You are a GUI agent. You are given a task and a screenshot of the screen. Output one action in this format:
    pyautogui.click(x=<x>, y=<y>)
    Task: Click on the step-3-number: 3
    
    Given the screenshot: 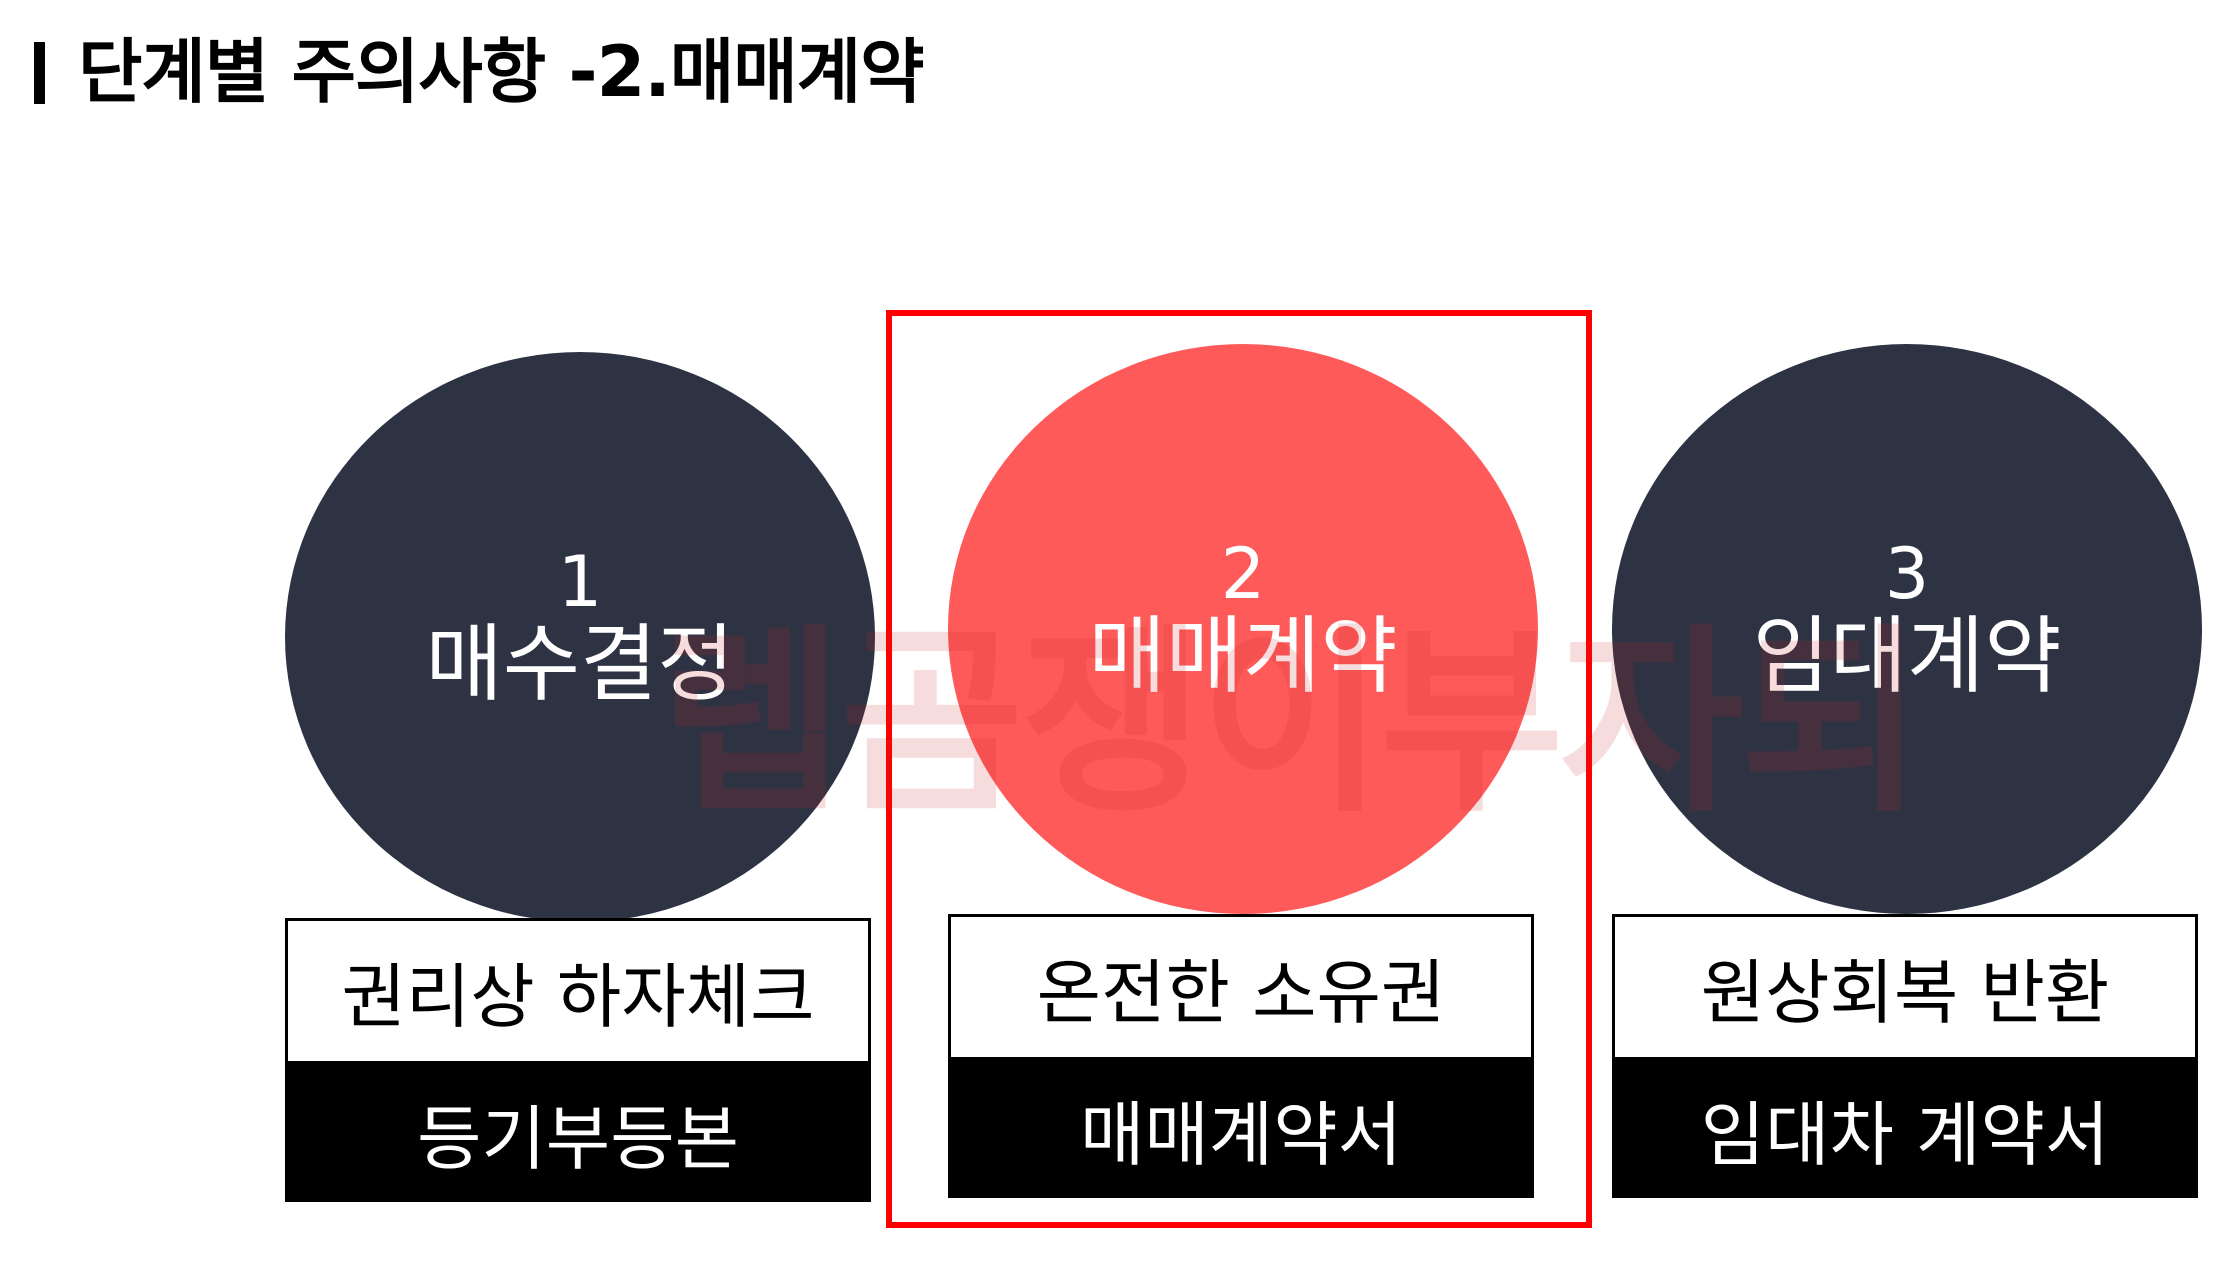 What is the action you would take?
    pyautogui.click(x=1907, y=574)
    